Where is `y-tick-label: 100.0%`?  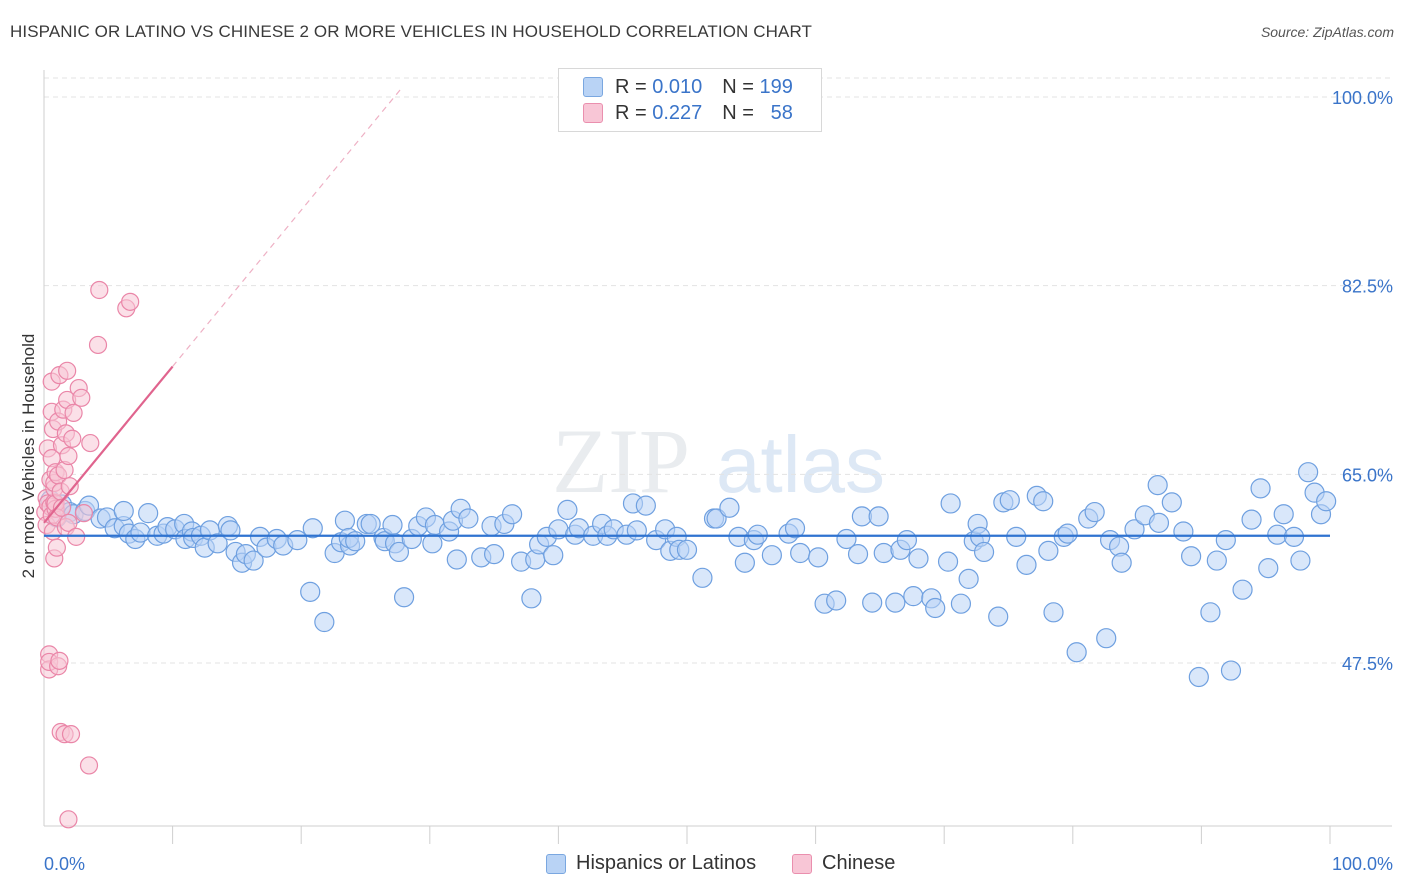
y-tick-label: 100.0% is located at coordinates (1362, 98).